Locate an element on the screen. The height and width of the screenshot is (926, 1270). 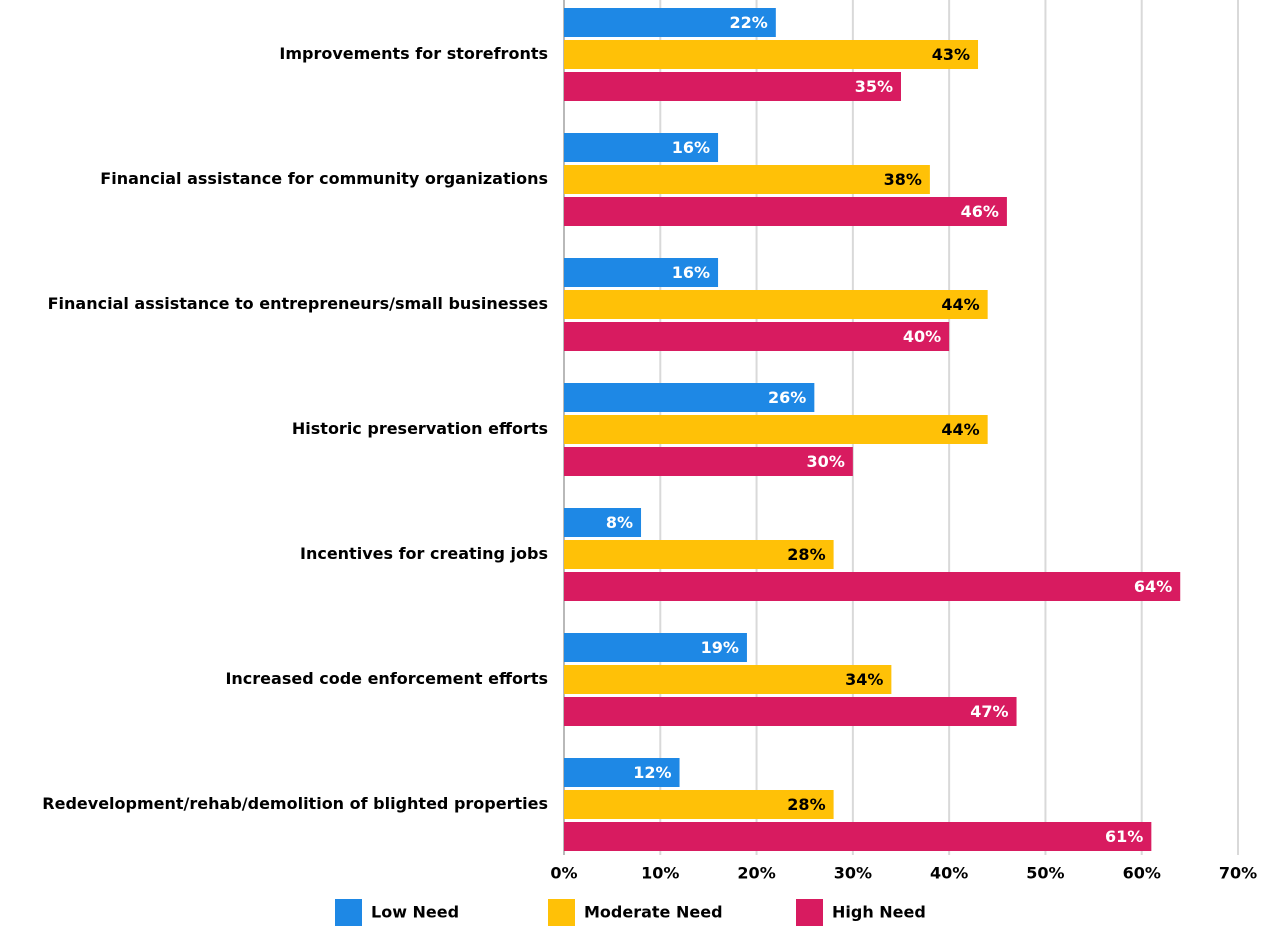
value-label: 40% is located at coordinates (922, 336).